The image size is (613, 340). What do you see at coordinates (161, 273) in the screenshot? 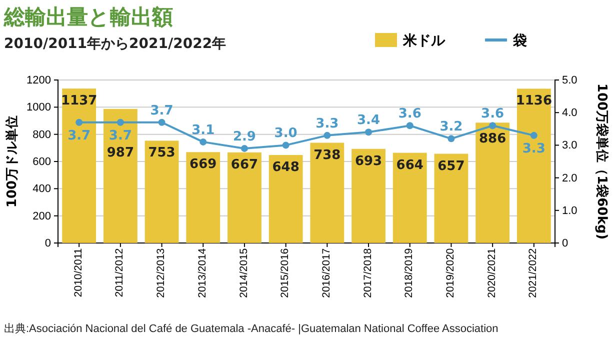
I see `x-tick-label: 2012/2013` at bounding box center [161, 273].